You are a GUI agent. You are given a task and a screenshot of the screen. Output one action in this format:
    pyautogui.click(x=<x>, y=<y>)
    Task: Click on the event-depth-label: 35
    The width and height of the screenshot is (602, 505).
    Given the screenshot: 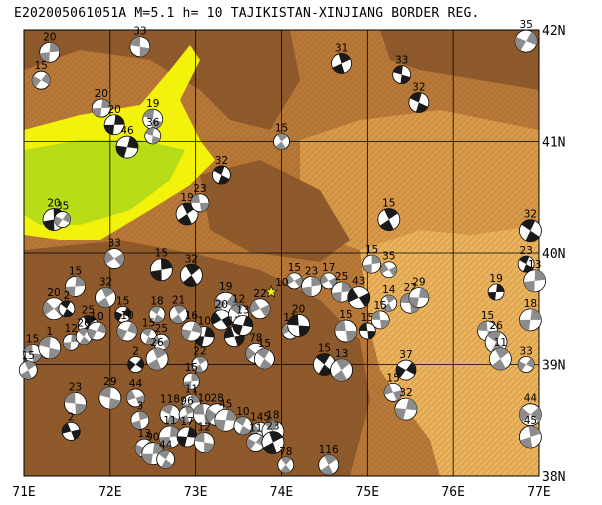 What is the action you would take?
    pyautogui.click(x=62, y=207)
    